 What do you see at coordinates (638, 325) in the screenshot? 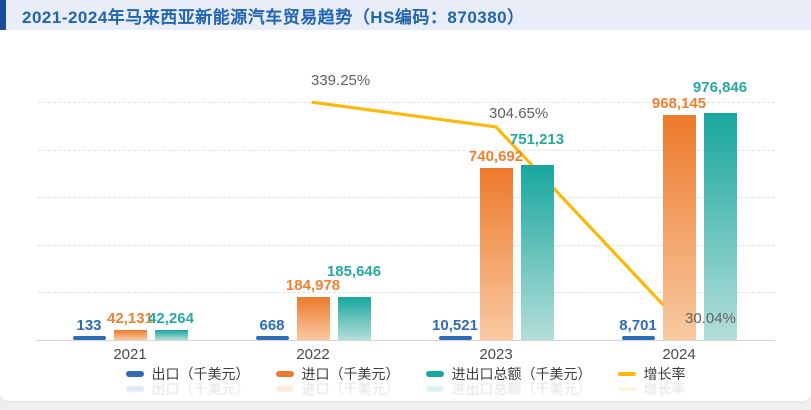
I see `value-label-export-2024: 8,701` at bounding box center [638, 325].